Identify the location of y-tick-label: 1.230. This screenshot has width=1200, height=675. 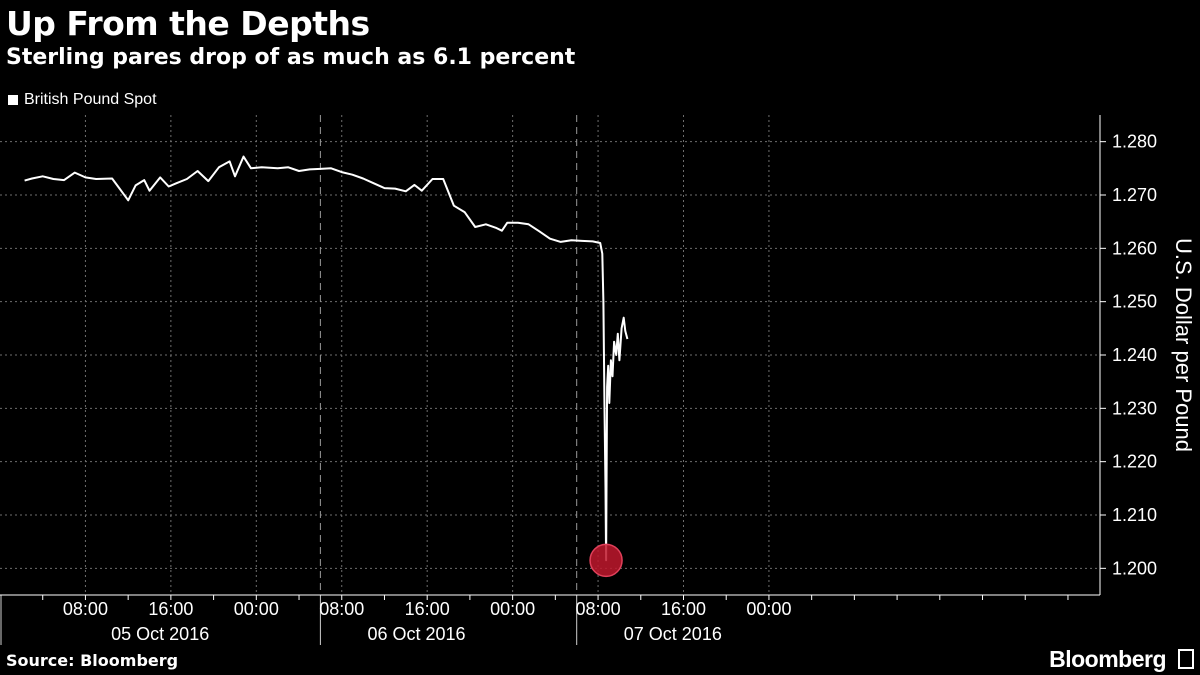
(1134, 408).